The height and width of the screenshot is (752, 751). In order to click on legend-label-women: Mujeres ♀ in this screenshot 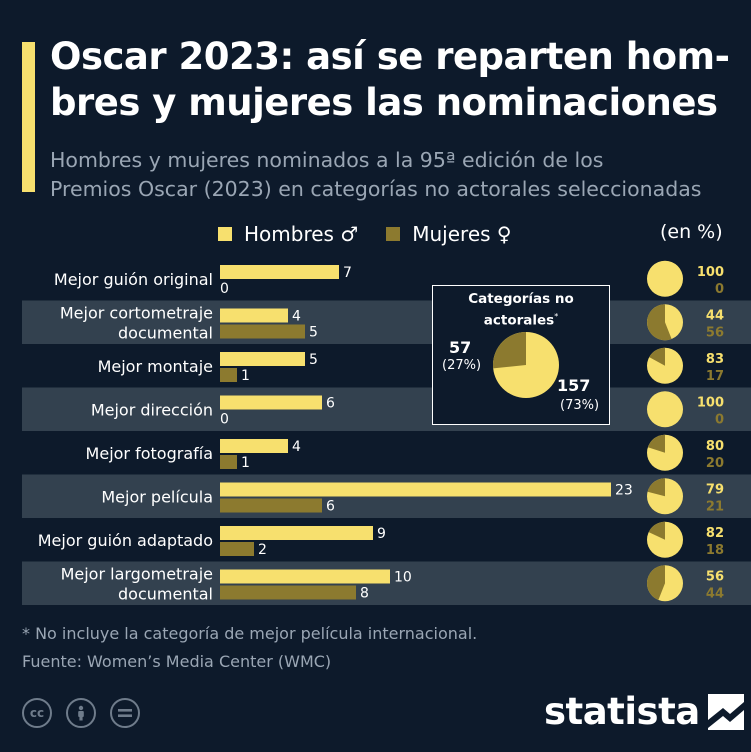, I will do `click(462, 234)`.